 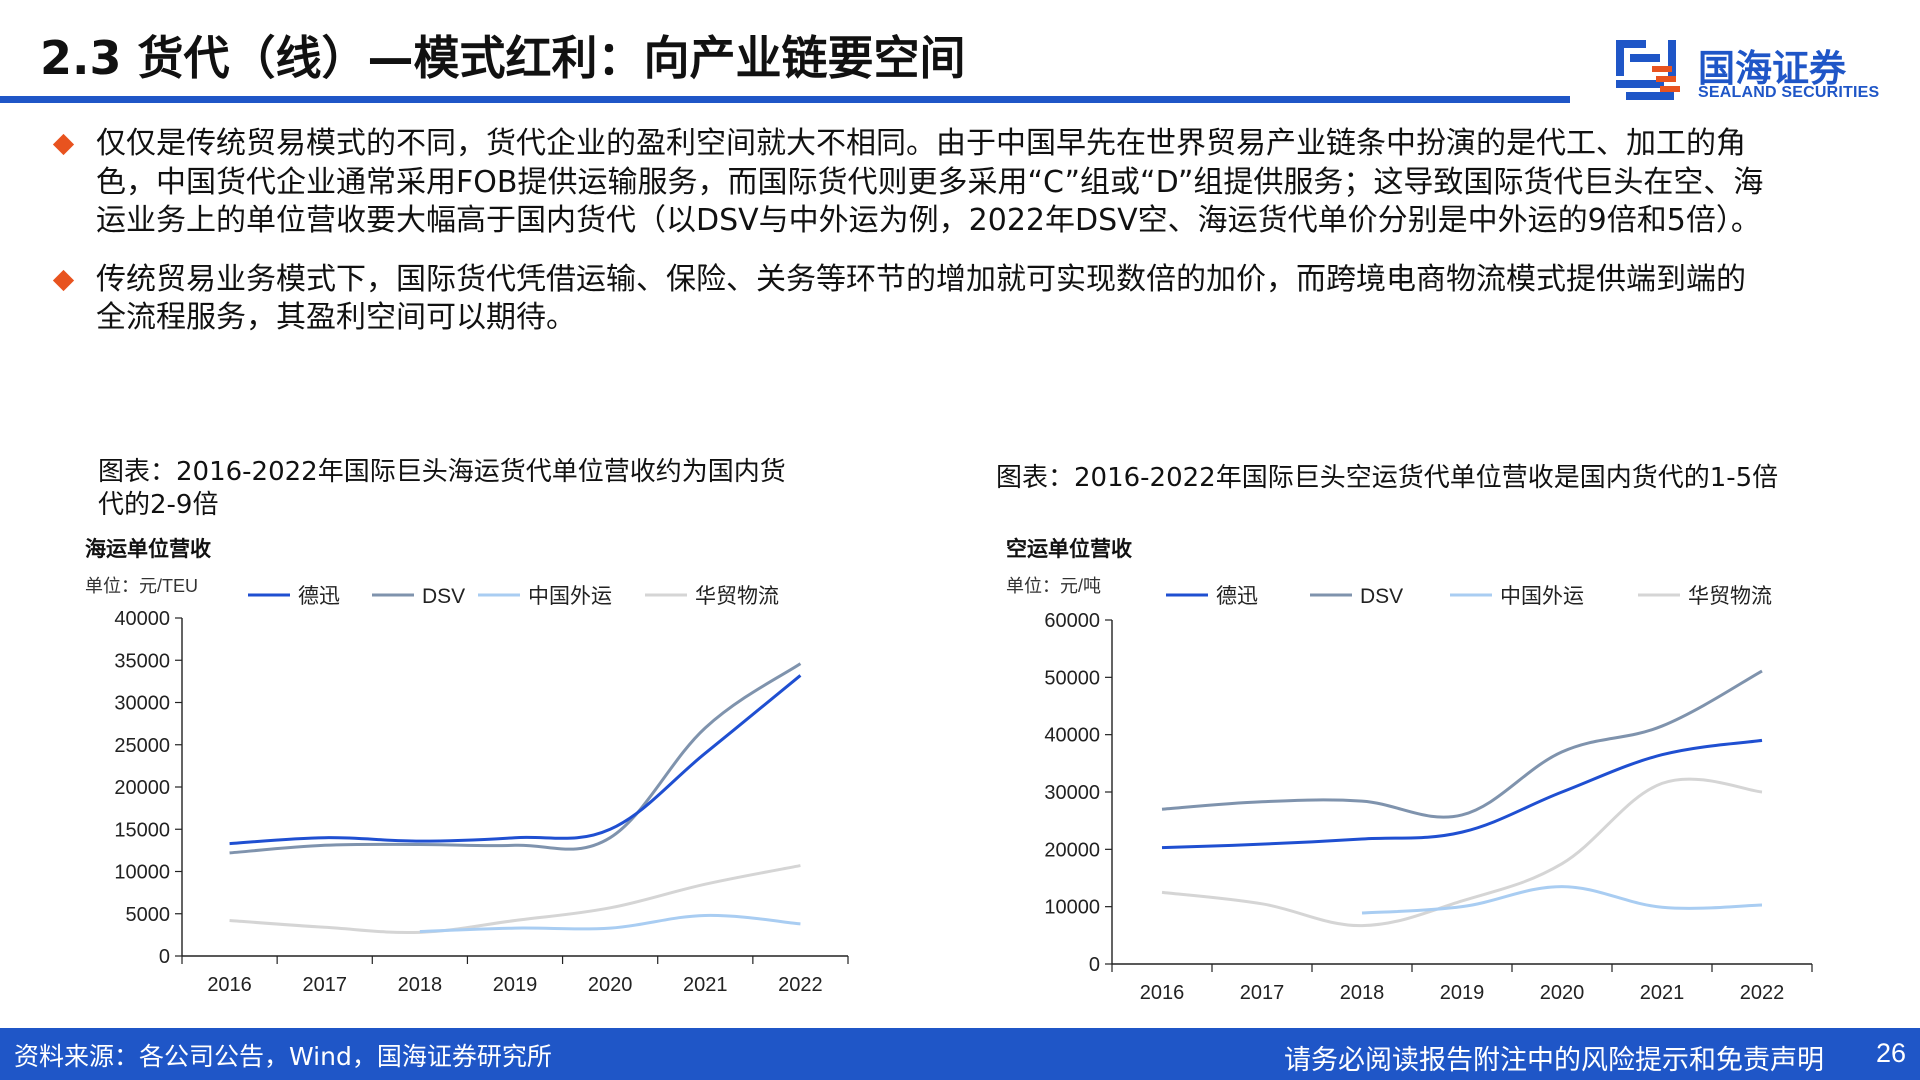 I want to click on y-tick-label: 35000, so click(x=142, y=661).